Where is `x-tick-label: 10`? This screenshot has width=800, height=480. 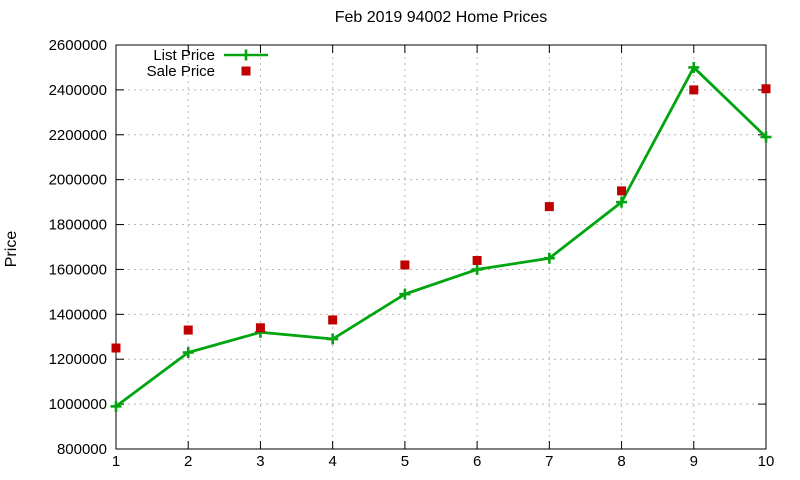
x-tick-label: 10 is located at coordinates (766, 461).